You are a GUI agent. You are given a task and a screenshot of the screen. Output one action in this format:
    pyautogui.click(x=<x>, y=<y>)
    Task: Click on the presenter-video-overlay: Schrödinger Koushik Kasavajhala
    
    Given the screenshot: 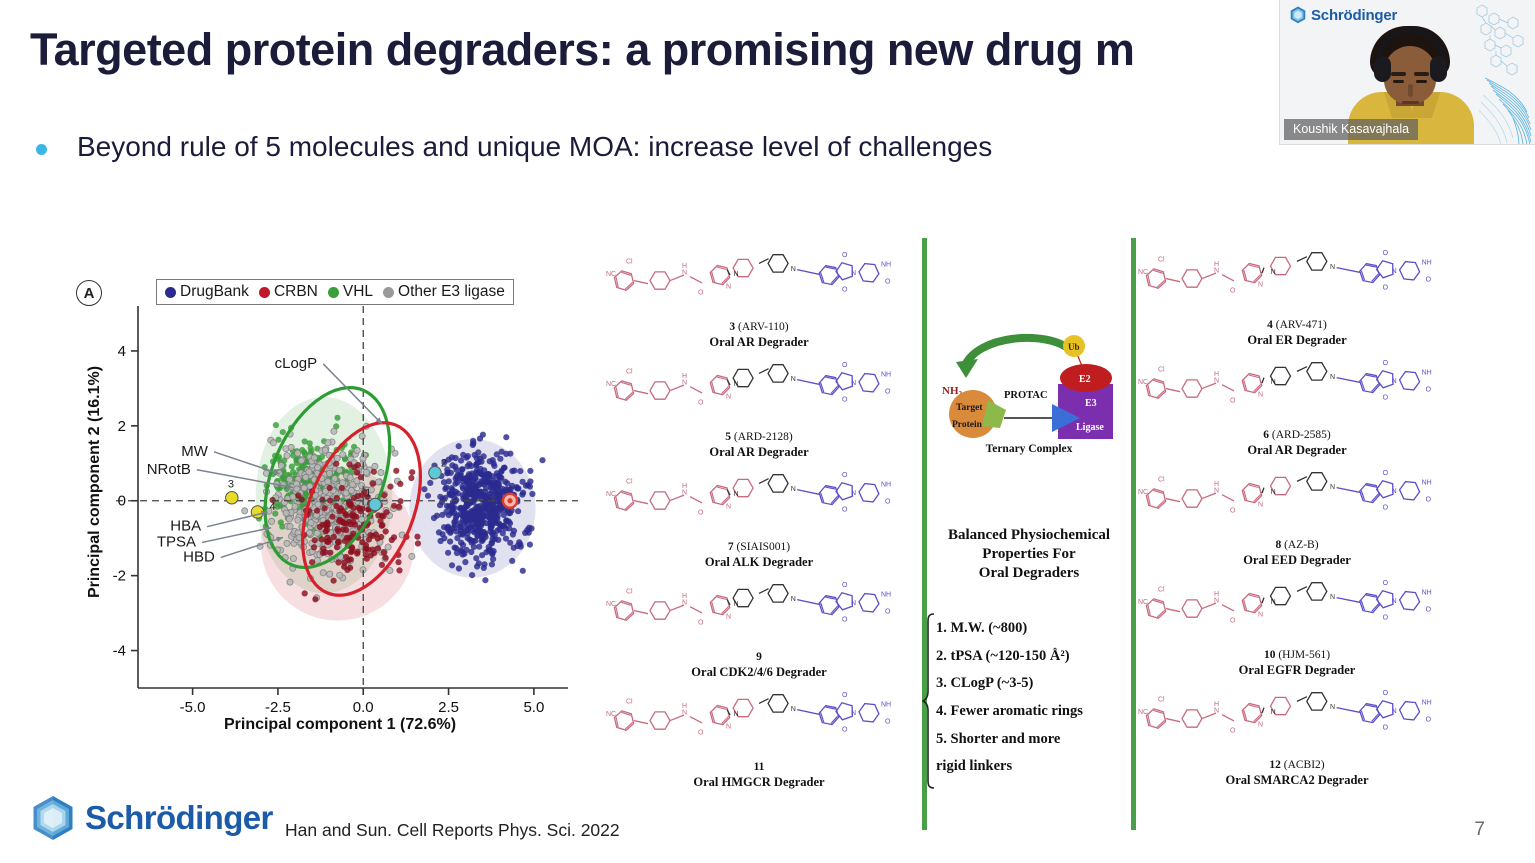 What is the action you would take?
    pyautogui.click(x=1407, y=72)
    